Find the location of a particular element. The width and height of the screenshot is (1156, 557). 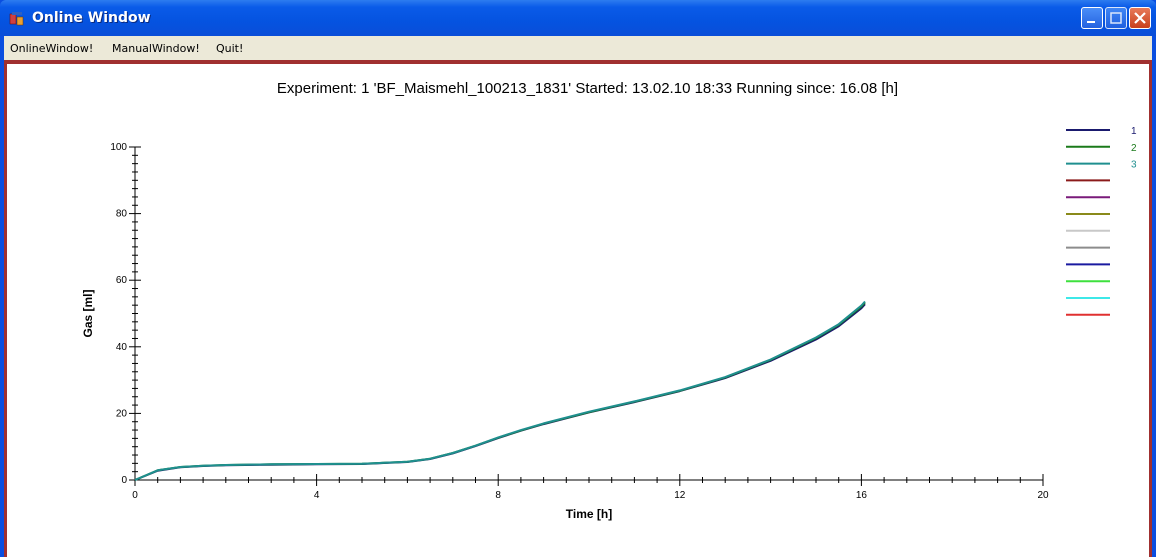

legend-label: 1 is located at coordinates (1134, 131).